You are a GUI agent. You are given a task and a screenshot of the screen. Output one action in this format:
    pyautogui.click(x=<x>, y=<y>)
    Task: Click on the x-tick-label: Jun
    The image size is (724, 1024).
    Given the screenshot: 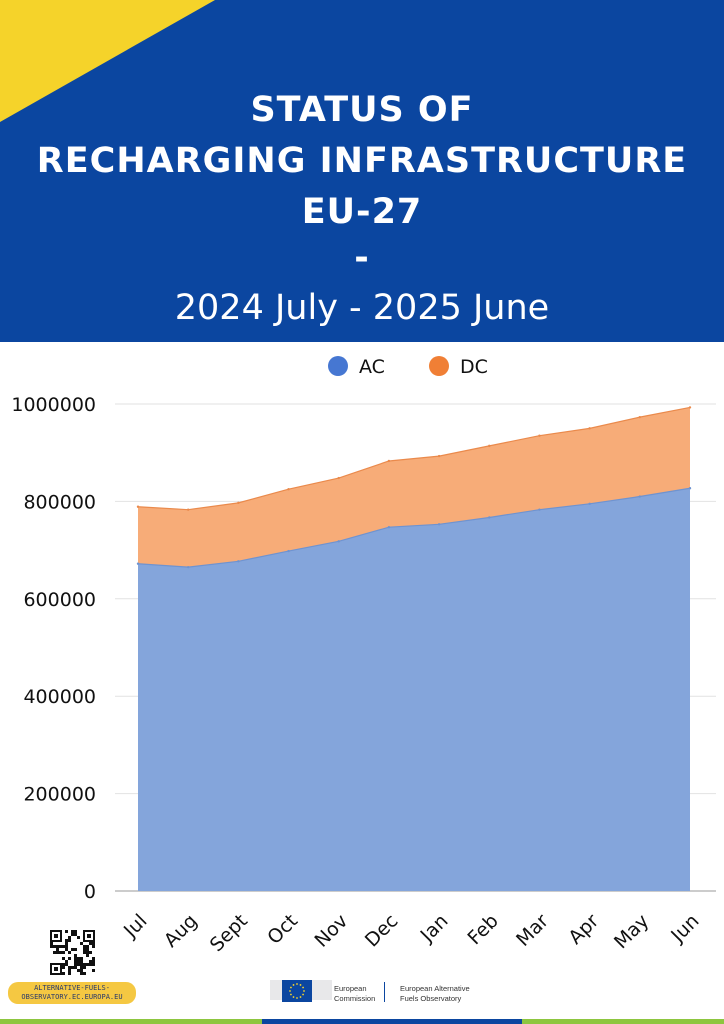 What is the action you would take?
    pyautogui.click(x=684, y=928)
    